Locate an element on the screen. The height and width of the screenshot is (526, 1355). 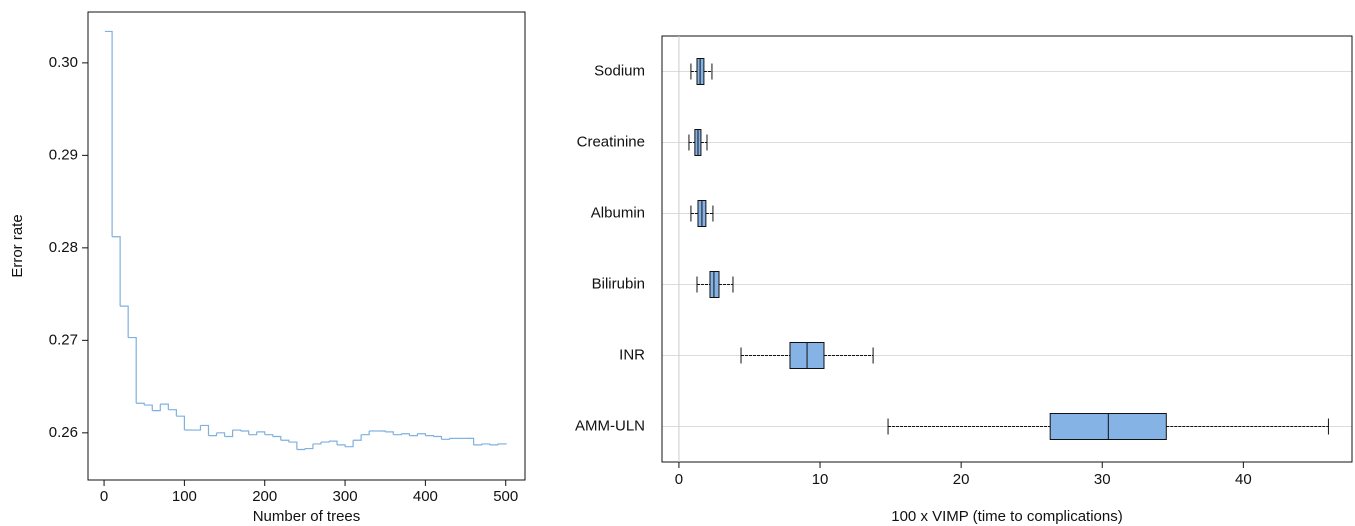
category-label: AMM-ULN is located at coordinates (610, 425).